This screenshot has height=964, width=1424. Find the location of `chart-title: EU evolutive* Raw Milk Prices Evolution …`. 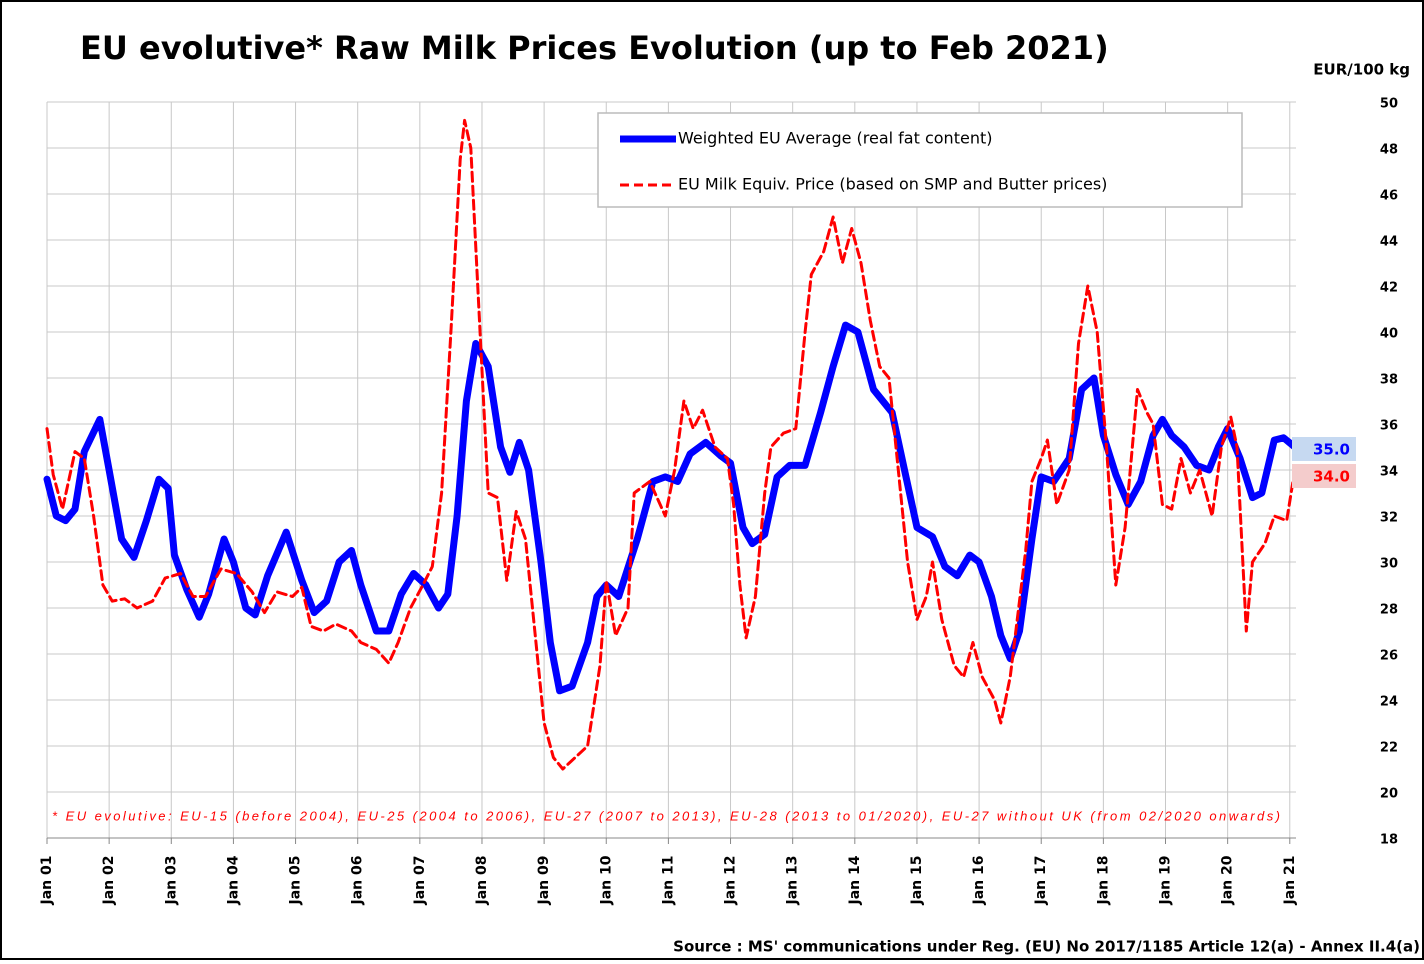

chart-title: EU evolutive* Raw Milk Prices Evolution … is located at coordinates (594, 48).